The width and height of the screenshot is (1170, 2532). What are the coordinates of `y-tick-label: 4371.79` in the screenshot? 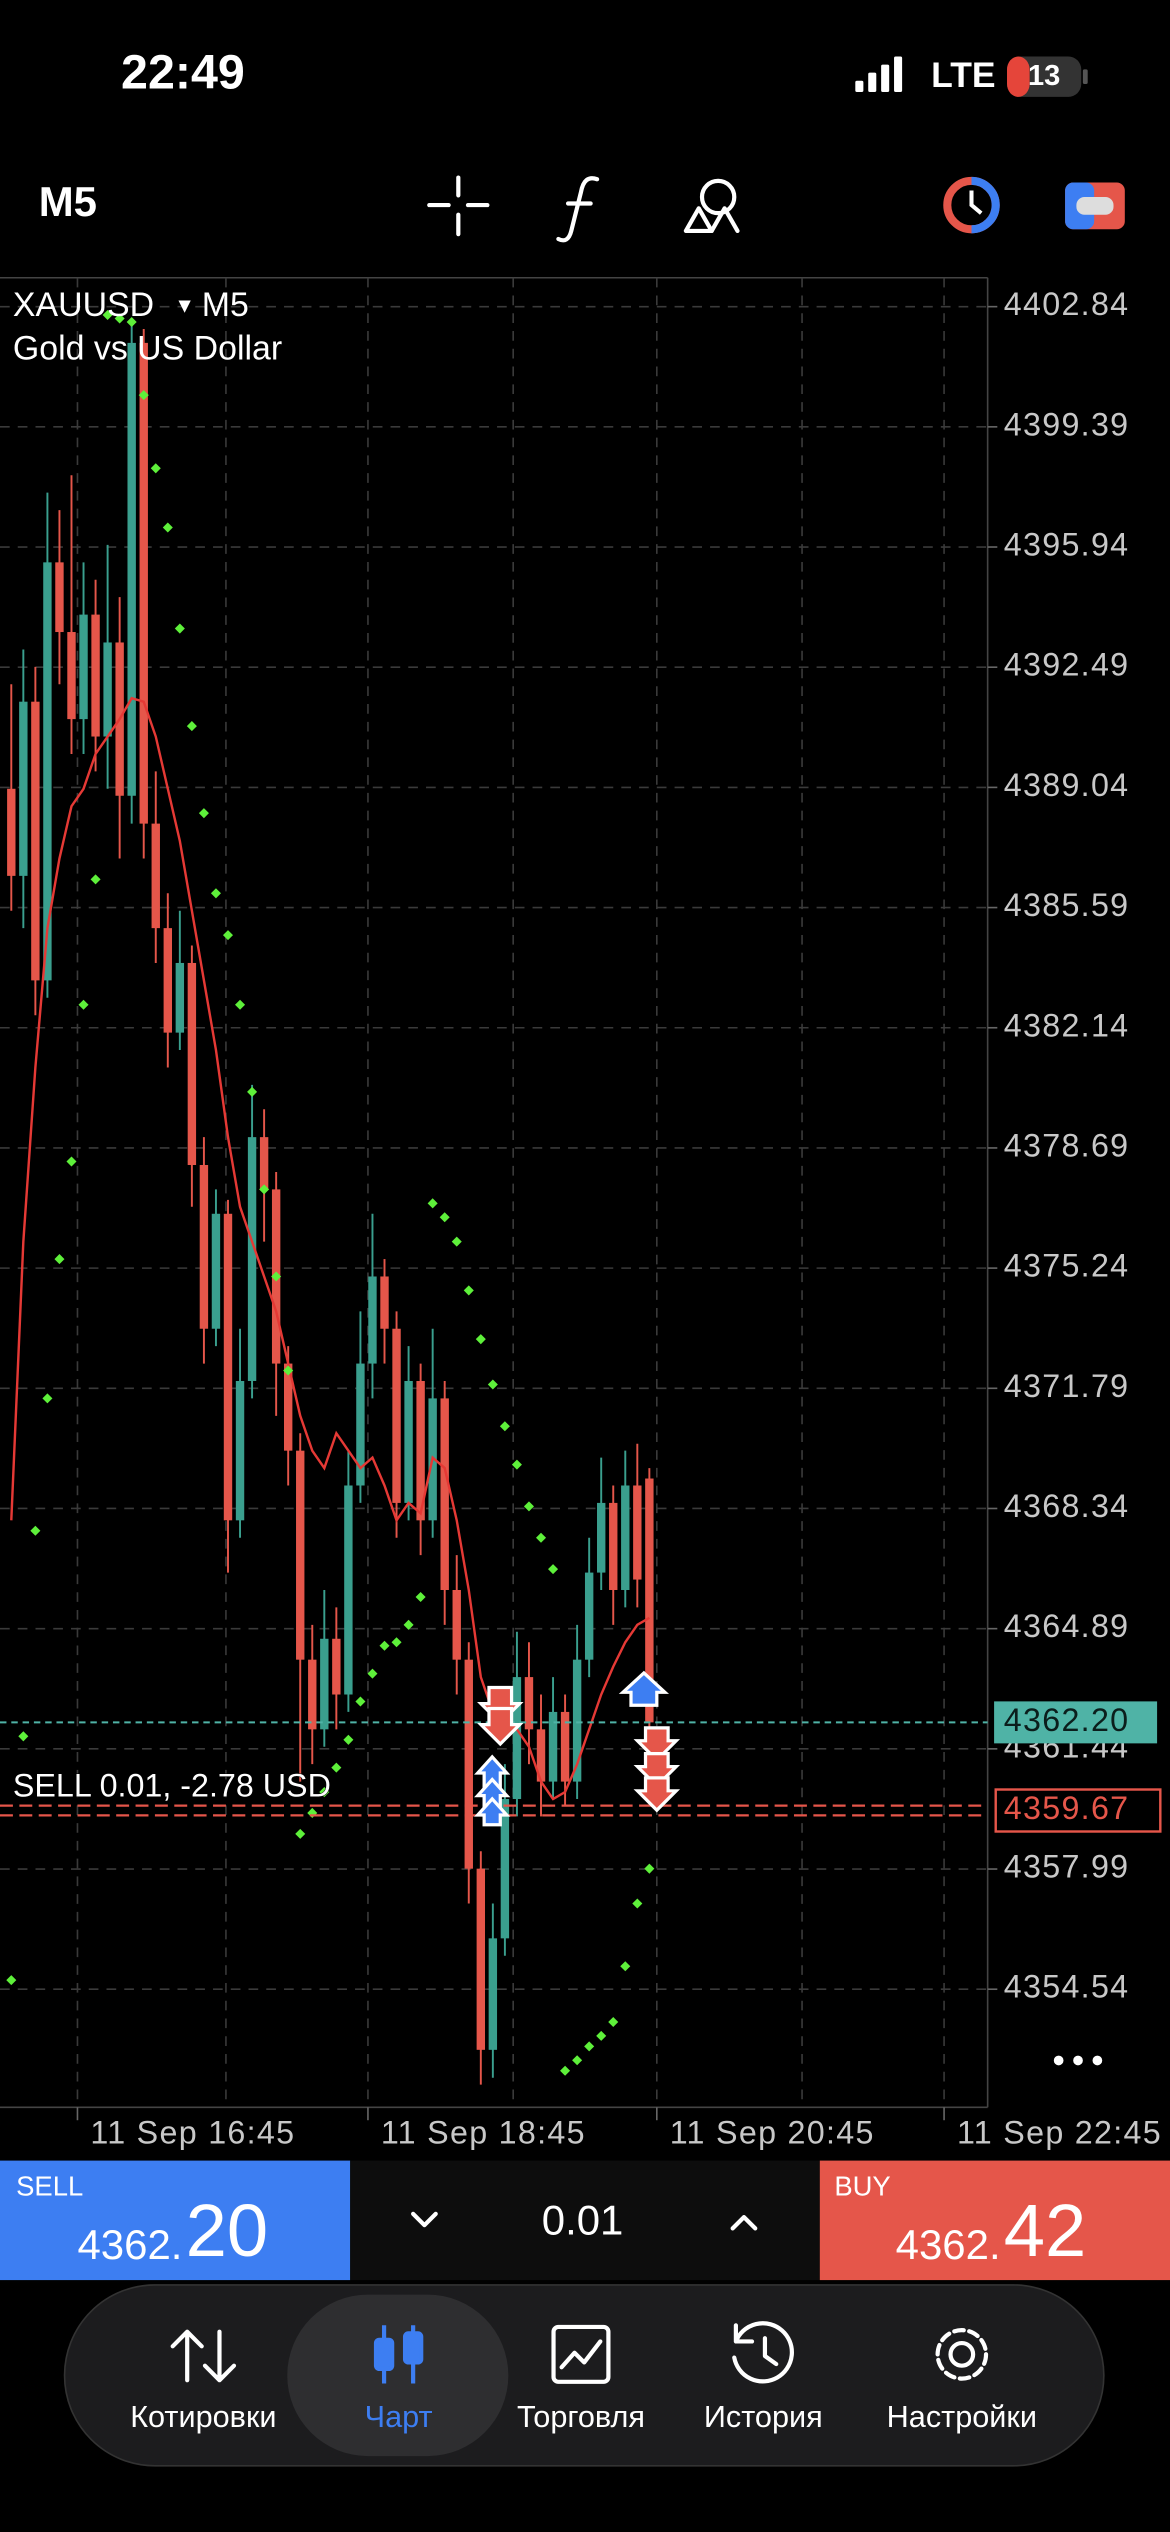 It's located at (1067, 1386).